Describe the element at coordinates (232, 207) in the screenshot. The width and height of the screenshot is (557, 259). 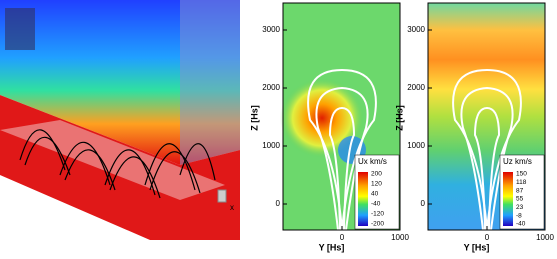
I see `axis-triad-label: x` at that location.